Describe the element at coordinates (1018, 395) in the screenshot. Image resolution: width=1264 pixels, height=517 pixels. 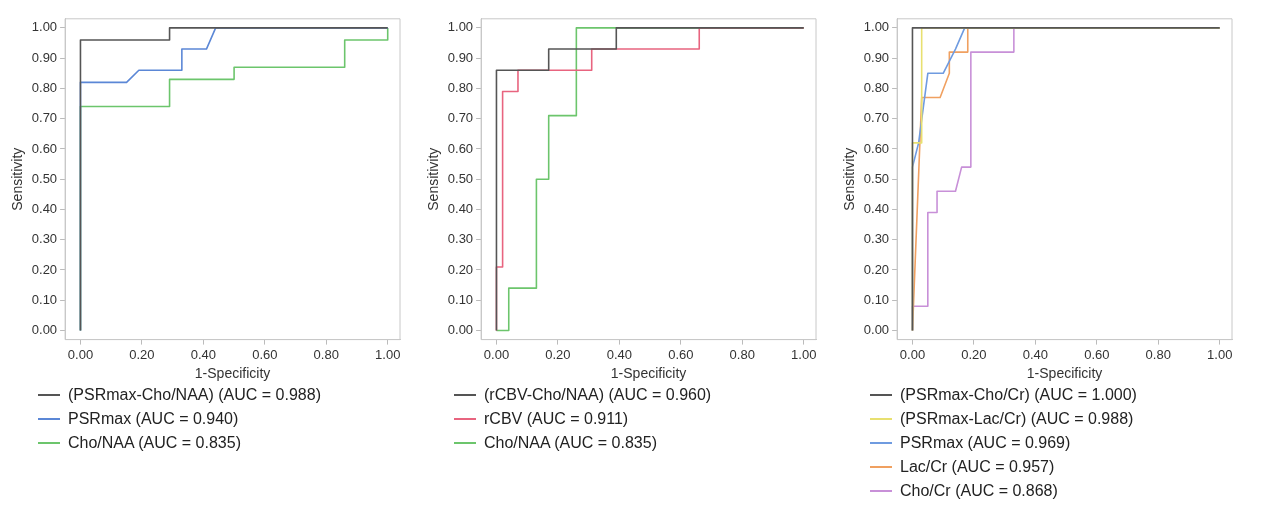
I see `legend-label: (PSRmax-Cho/Cr) (AUC = 1.000)` at that location.